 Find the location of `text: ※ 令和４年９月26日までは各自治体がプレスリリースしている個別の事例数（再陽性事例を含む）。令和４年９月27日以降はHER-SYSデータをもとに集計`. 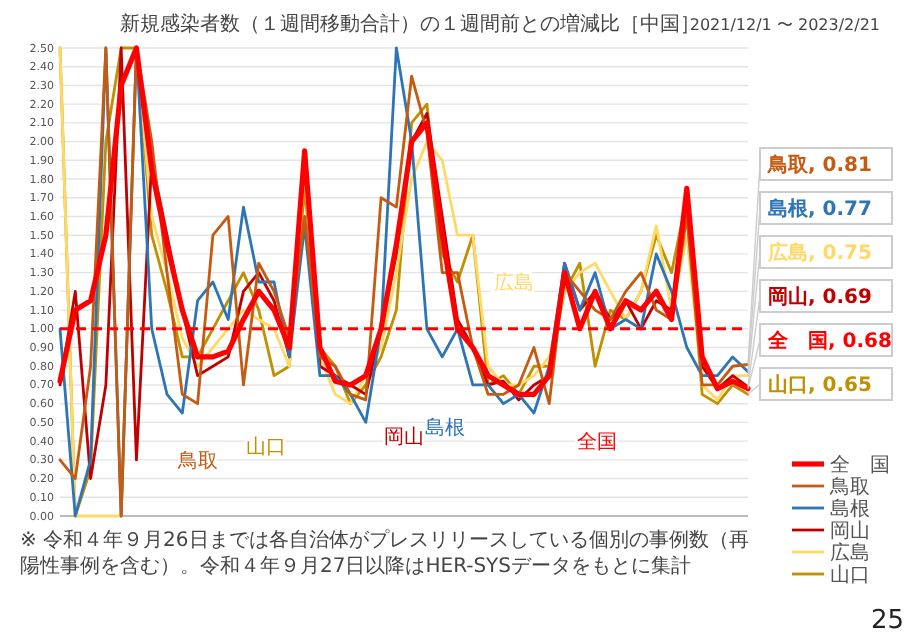

text: ※ 令和４年９月26日までは各自治体がプレスリリースしている個別の事例数（再陽性事例を含む）。令和４年９月27日以降はHER-SYSデータをもとに集計 is located at coordinates (384, 553).